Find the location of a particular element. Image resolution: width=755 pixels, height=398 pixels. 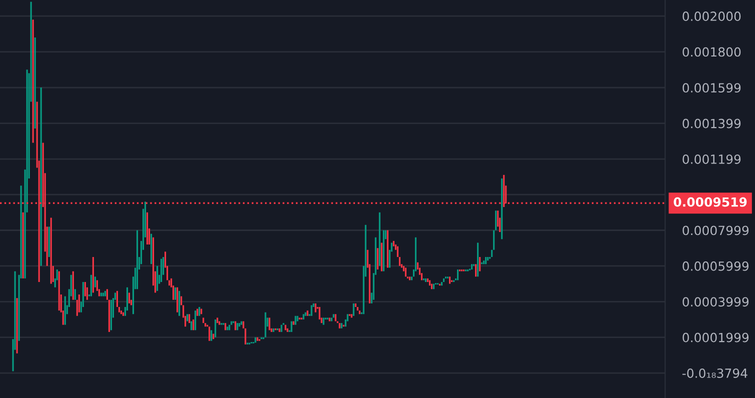

y-tick-label: 0.0005999 is located at coordinates (715, 266).